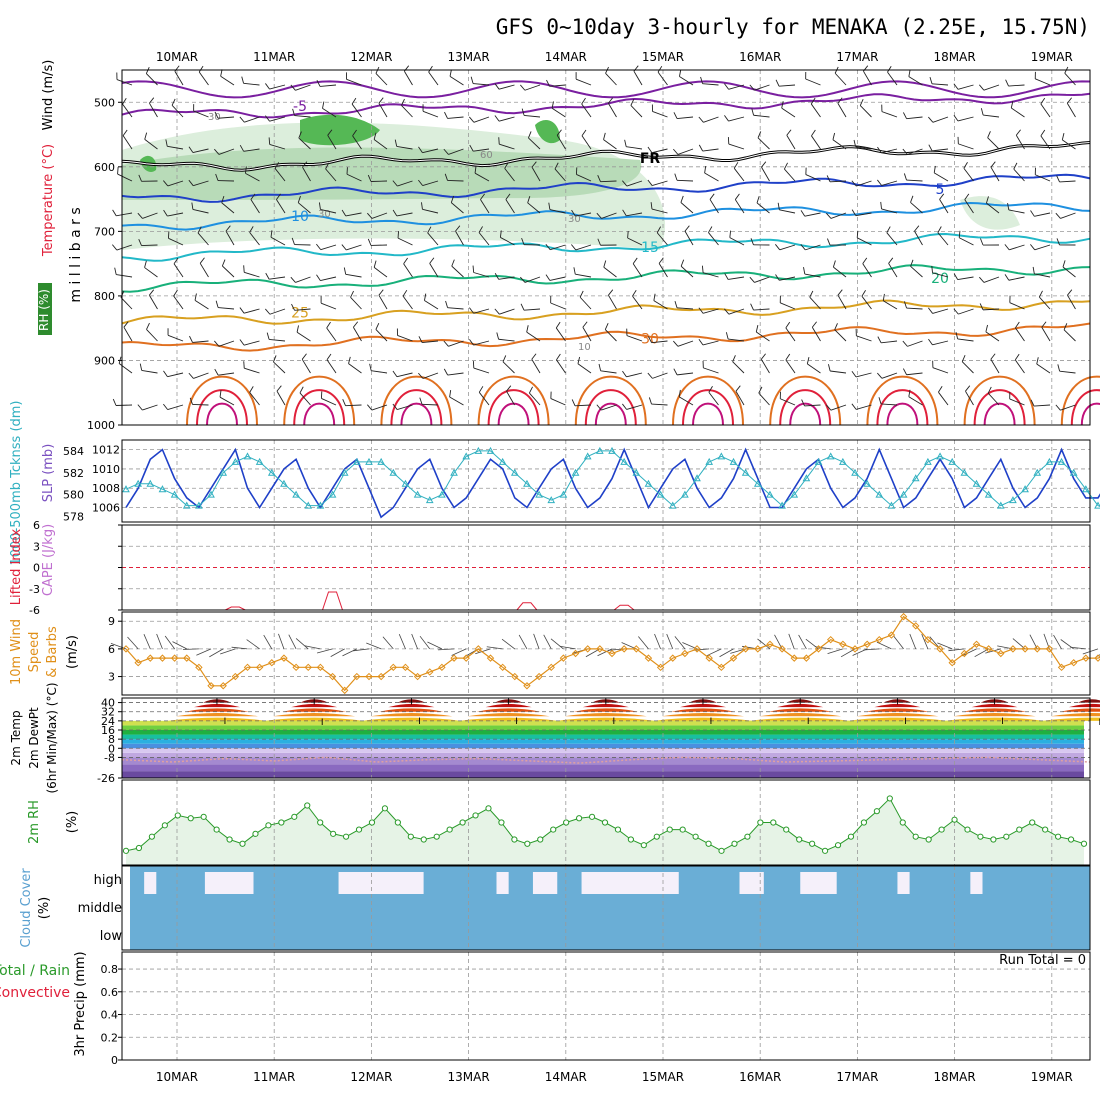 The image size is (1100, 1104). I want to click on cloud-label: Cloud Cover, so click(26, 908).